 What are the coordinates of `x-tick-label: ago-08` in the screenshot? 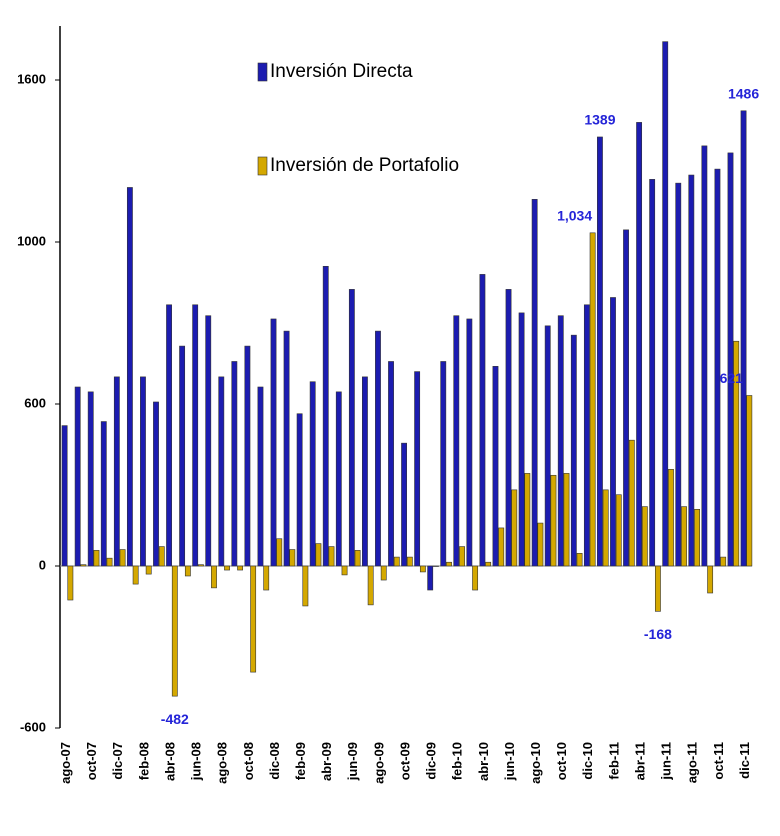 It's located at (222, 763).